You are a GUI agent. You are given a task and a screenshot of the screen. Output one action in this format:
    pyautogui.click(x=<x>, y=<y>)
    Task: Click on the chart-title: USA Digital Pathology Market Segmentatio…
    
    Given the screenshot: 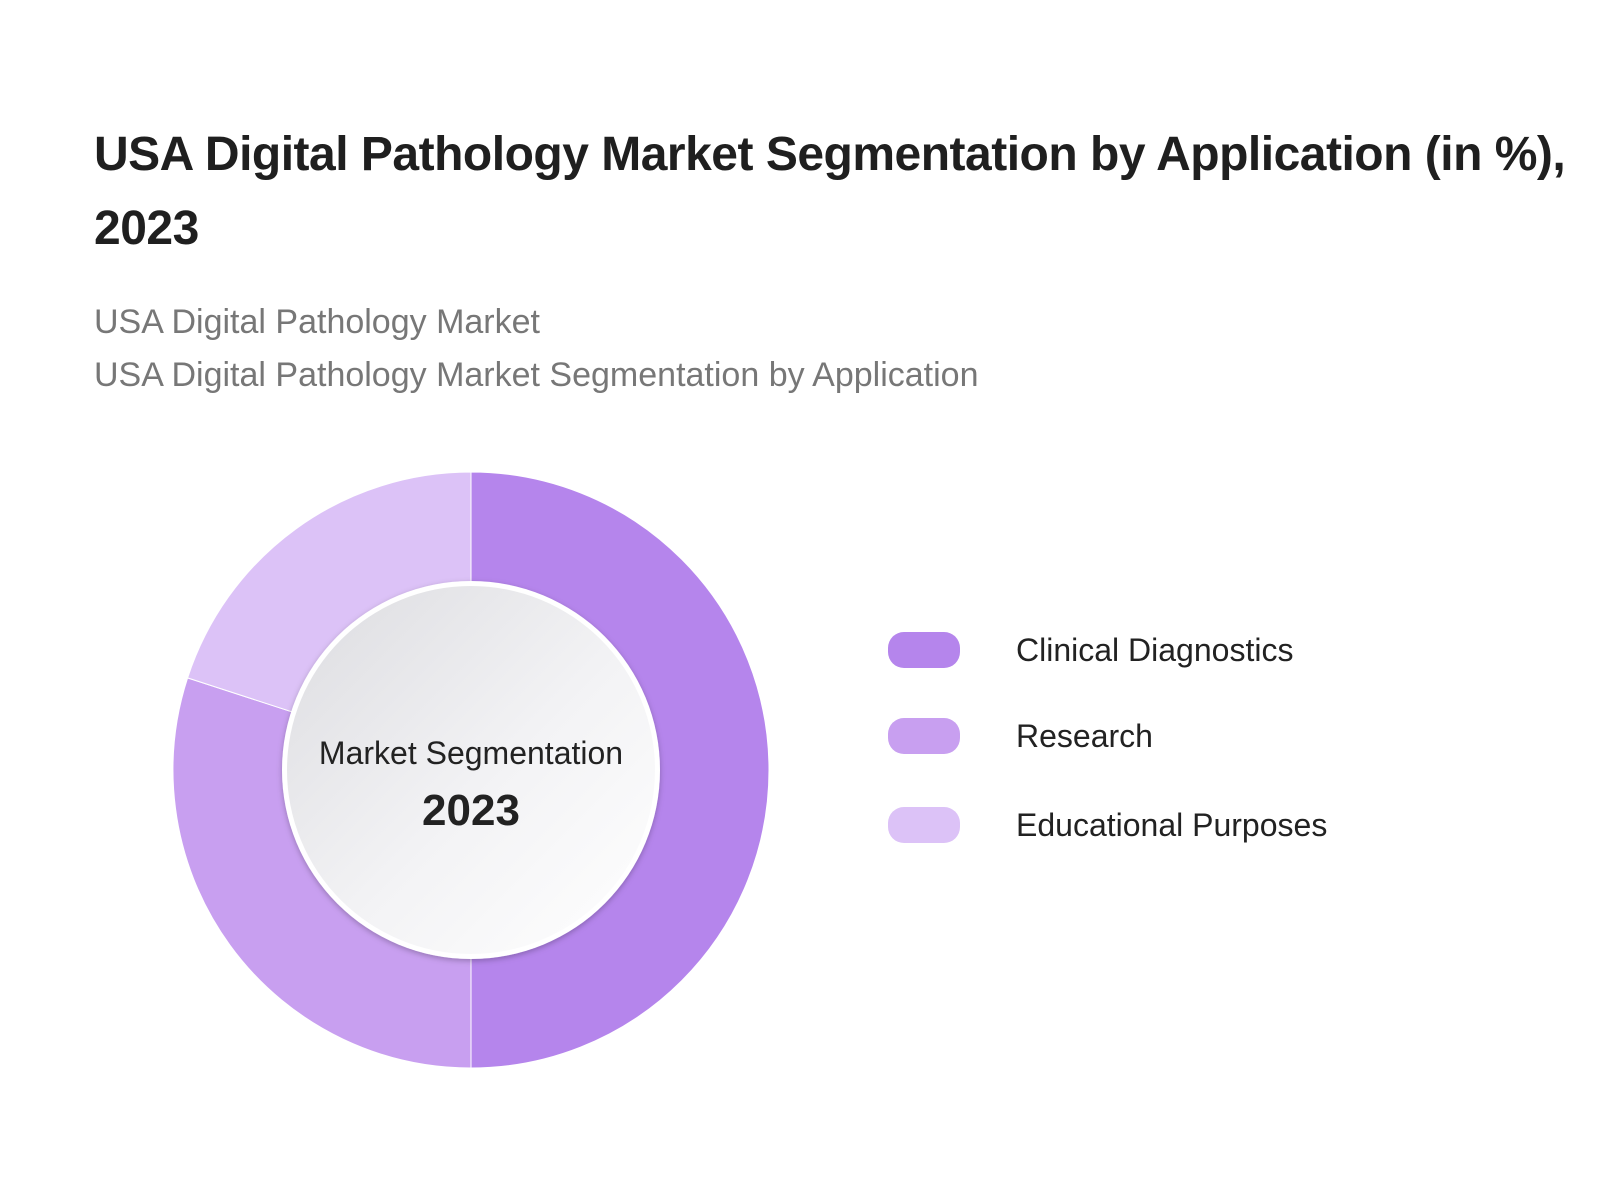 What is the action you would take?
    pyautogui.click(x=830, y=191)
    